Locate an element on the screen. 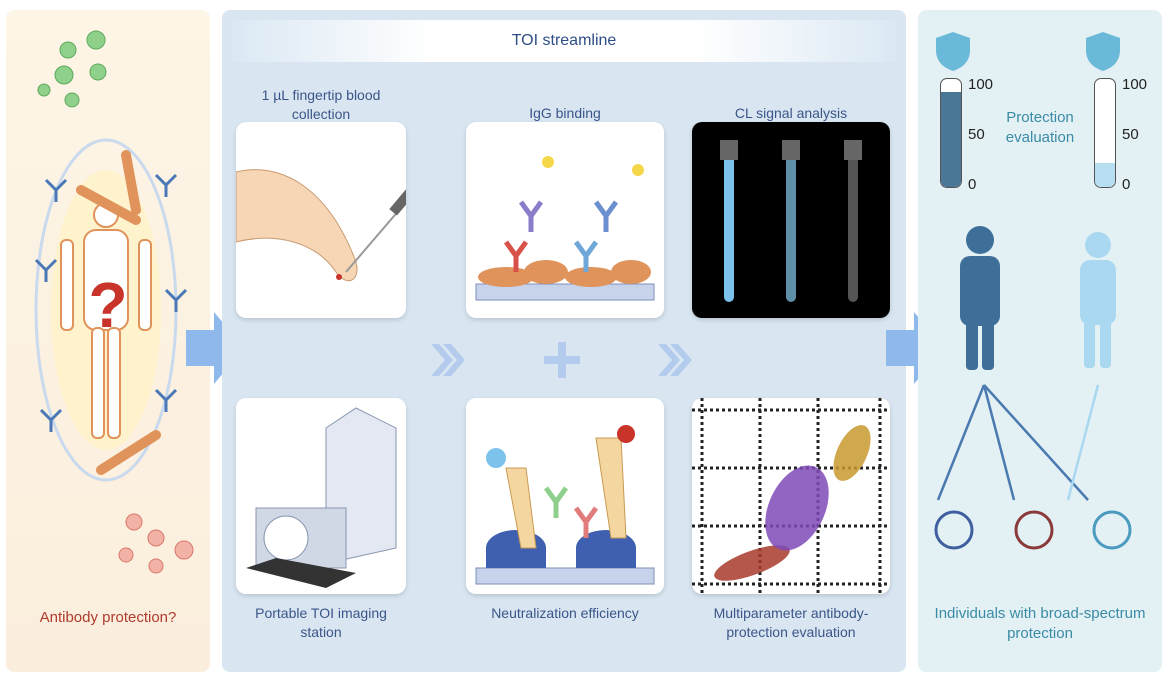 This screenshot has height=679, width=1166. neutralization-illustration is located at coordinates (565, 505).